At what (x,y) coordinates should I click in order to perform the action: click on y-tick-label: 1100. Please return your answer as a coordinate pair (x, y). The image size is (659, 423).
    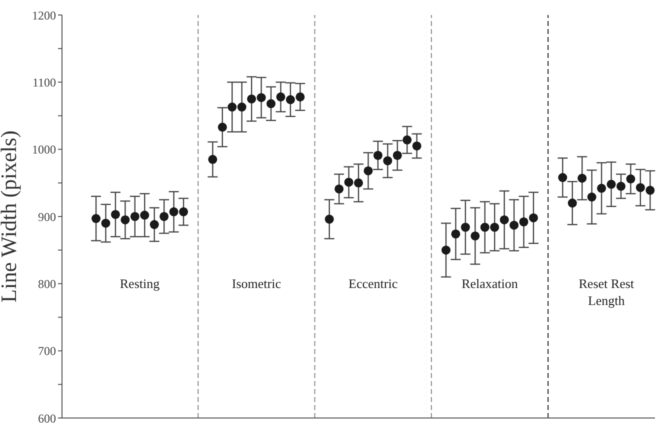
    Looking at the image, I should click on (44, 82).